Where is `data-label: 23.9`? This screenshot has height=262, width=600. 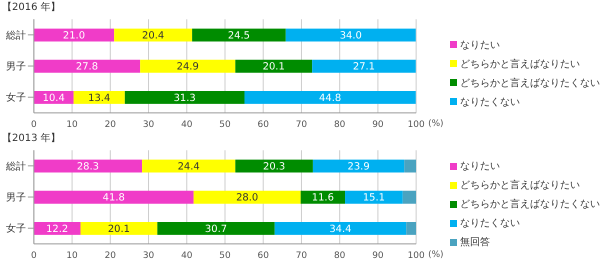 data-label: 23.9 is located at coordinates (359, 167).